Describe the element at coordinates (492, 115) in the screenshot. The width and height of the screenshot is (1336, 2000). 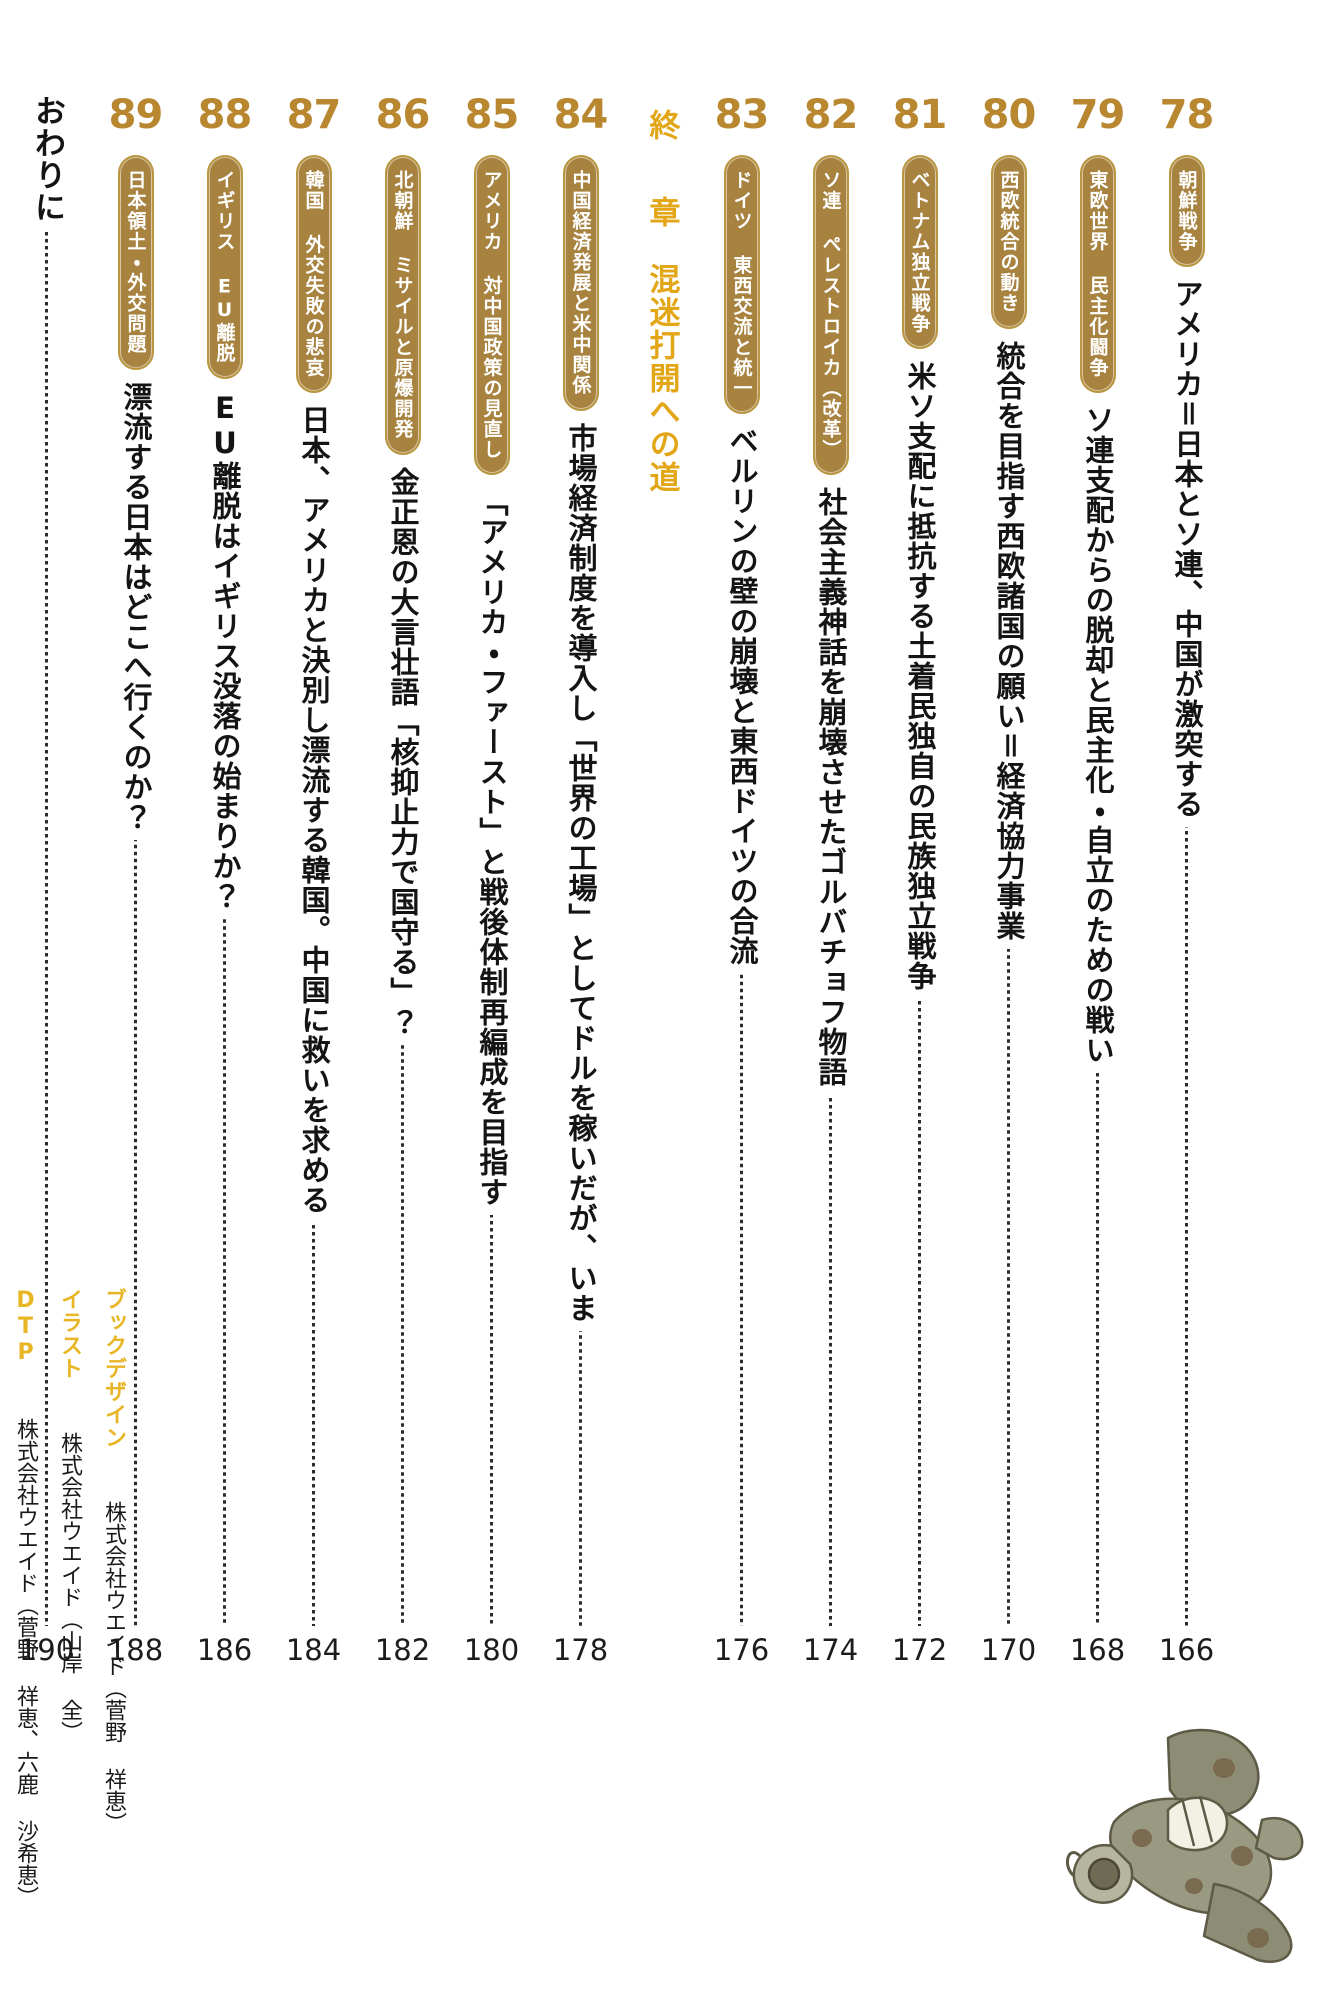
I see `entry-number: 85` at that location.